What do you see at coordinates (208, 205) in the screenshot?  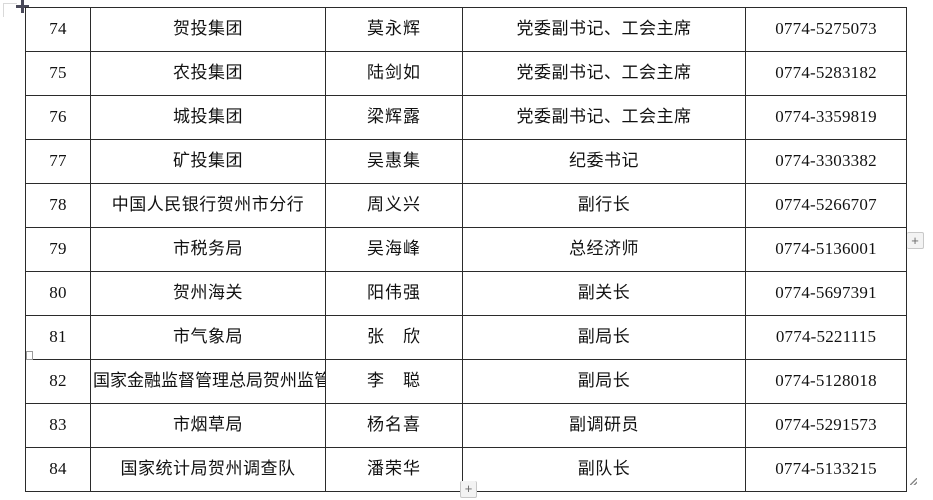 I see `cell-organization: 中国人民银行贺州市分行` at bounding box center [208, 205].